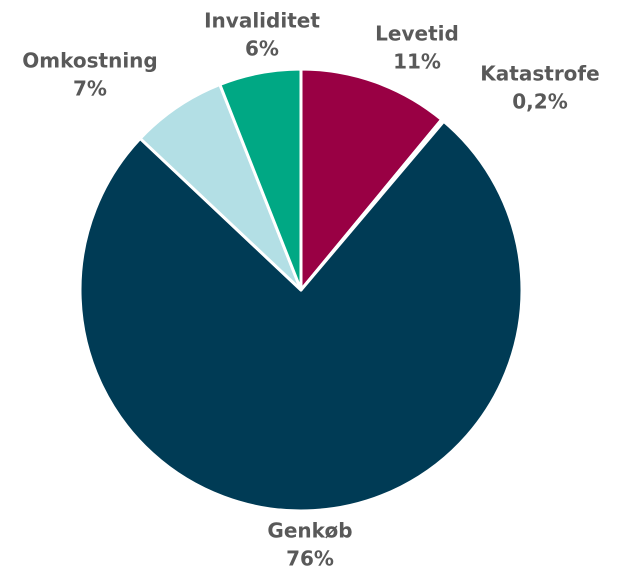 This screenshot has height=576, width=625. I want to click on slice-label: Genkøb, so click(309, 531).